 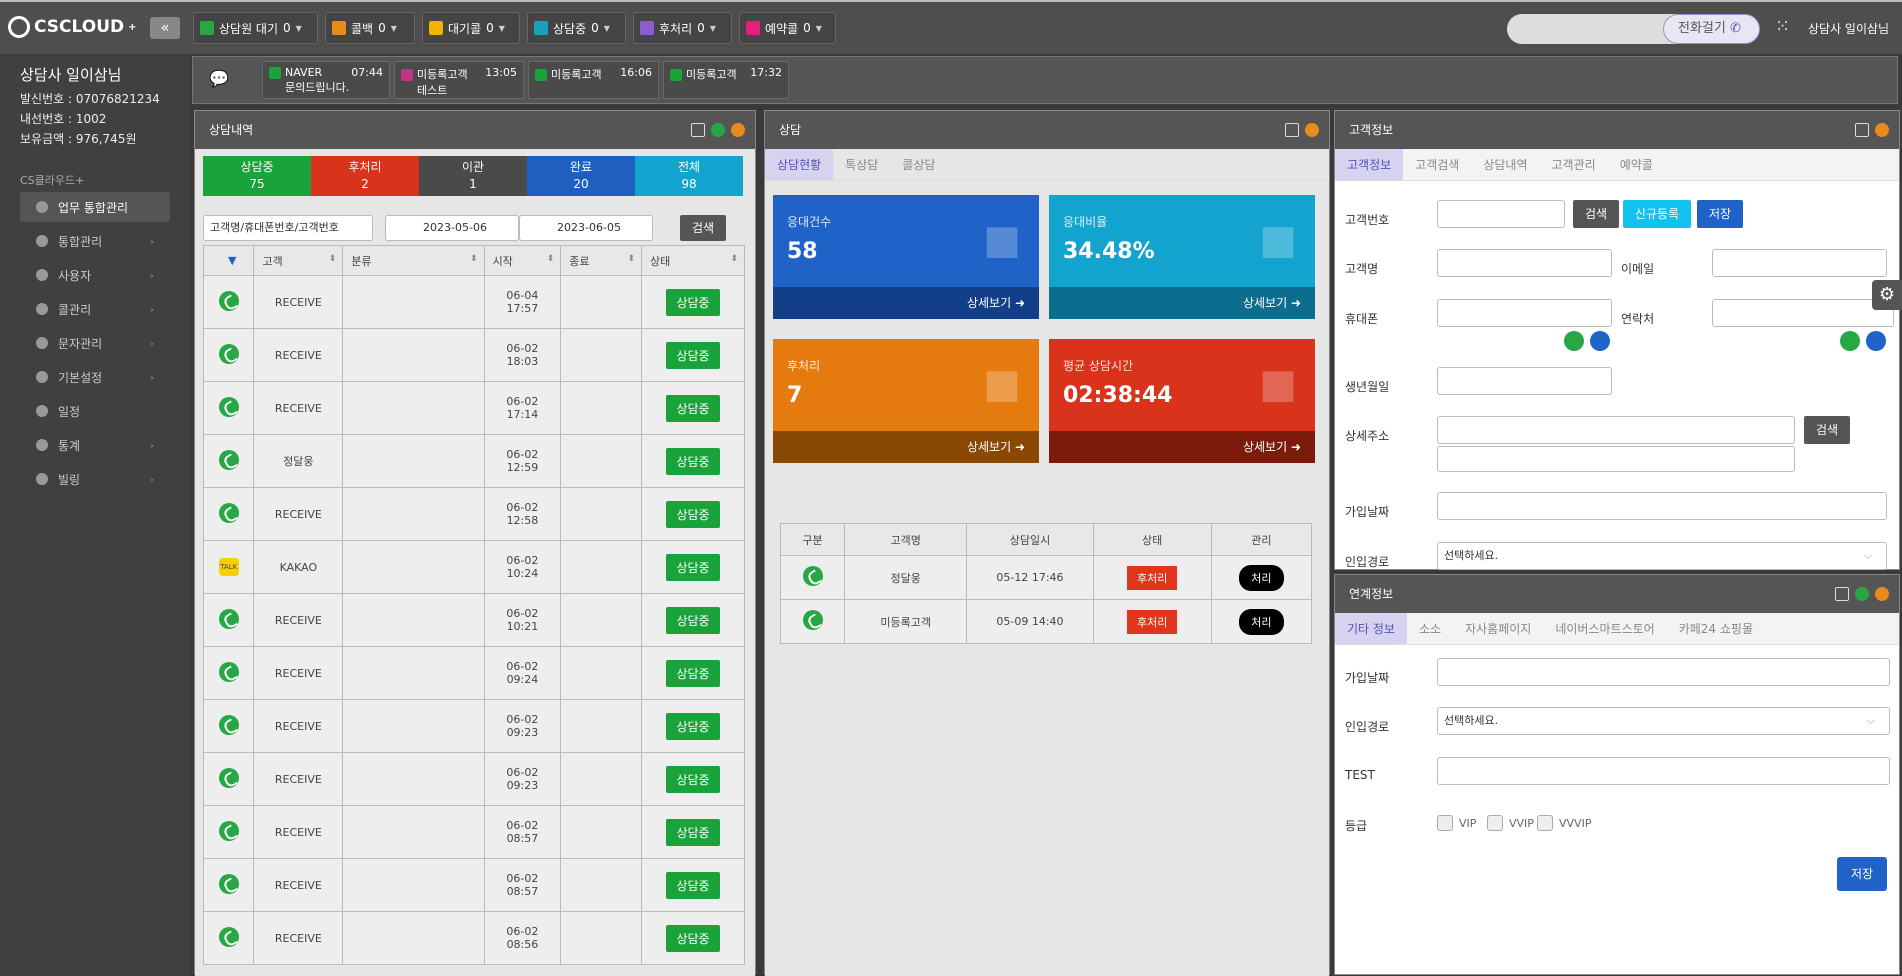 I want to click on column-header: 종료 ⬍, so click(x=601, y=260).